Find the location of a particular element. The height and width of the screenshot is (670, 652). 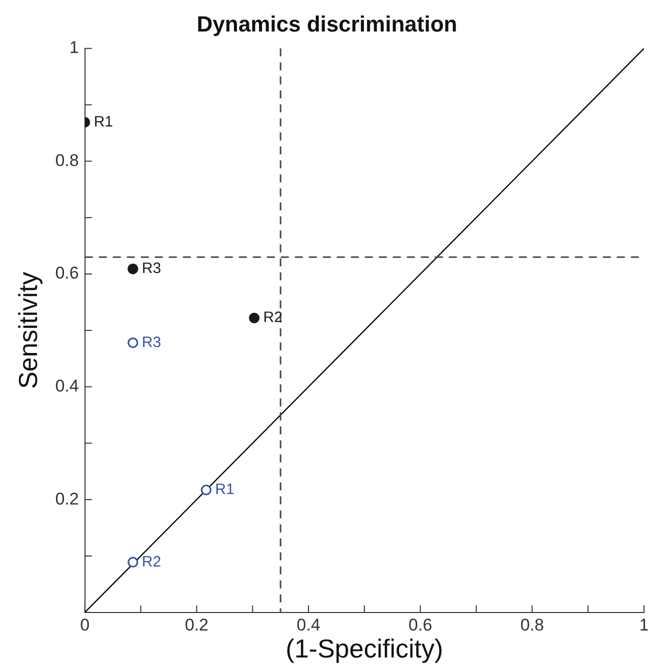

chart-title: Dynamics discrimination is located at coordinates (327, 23).